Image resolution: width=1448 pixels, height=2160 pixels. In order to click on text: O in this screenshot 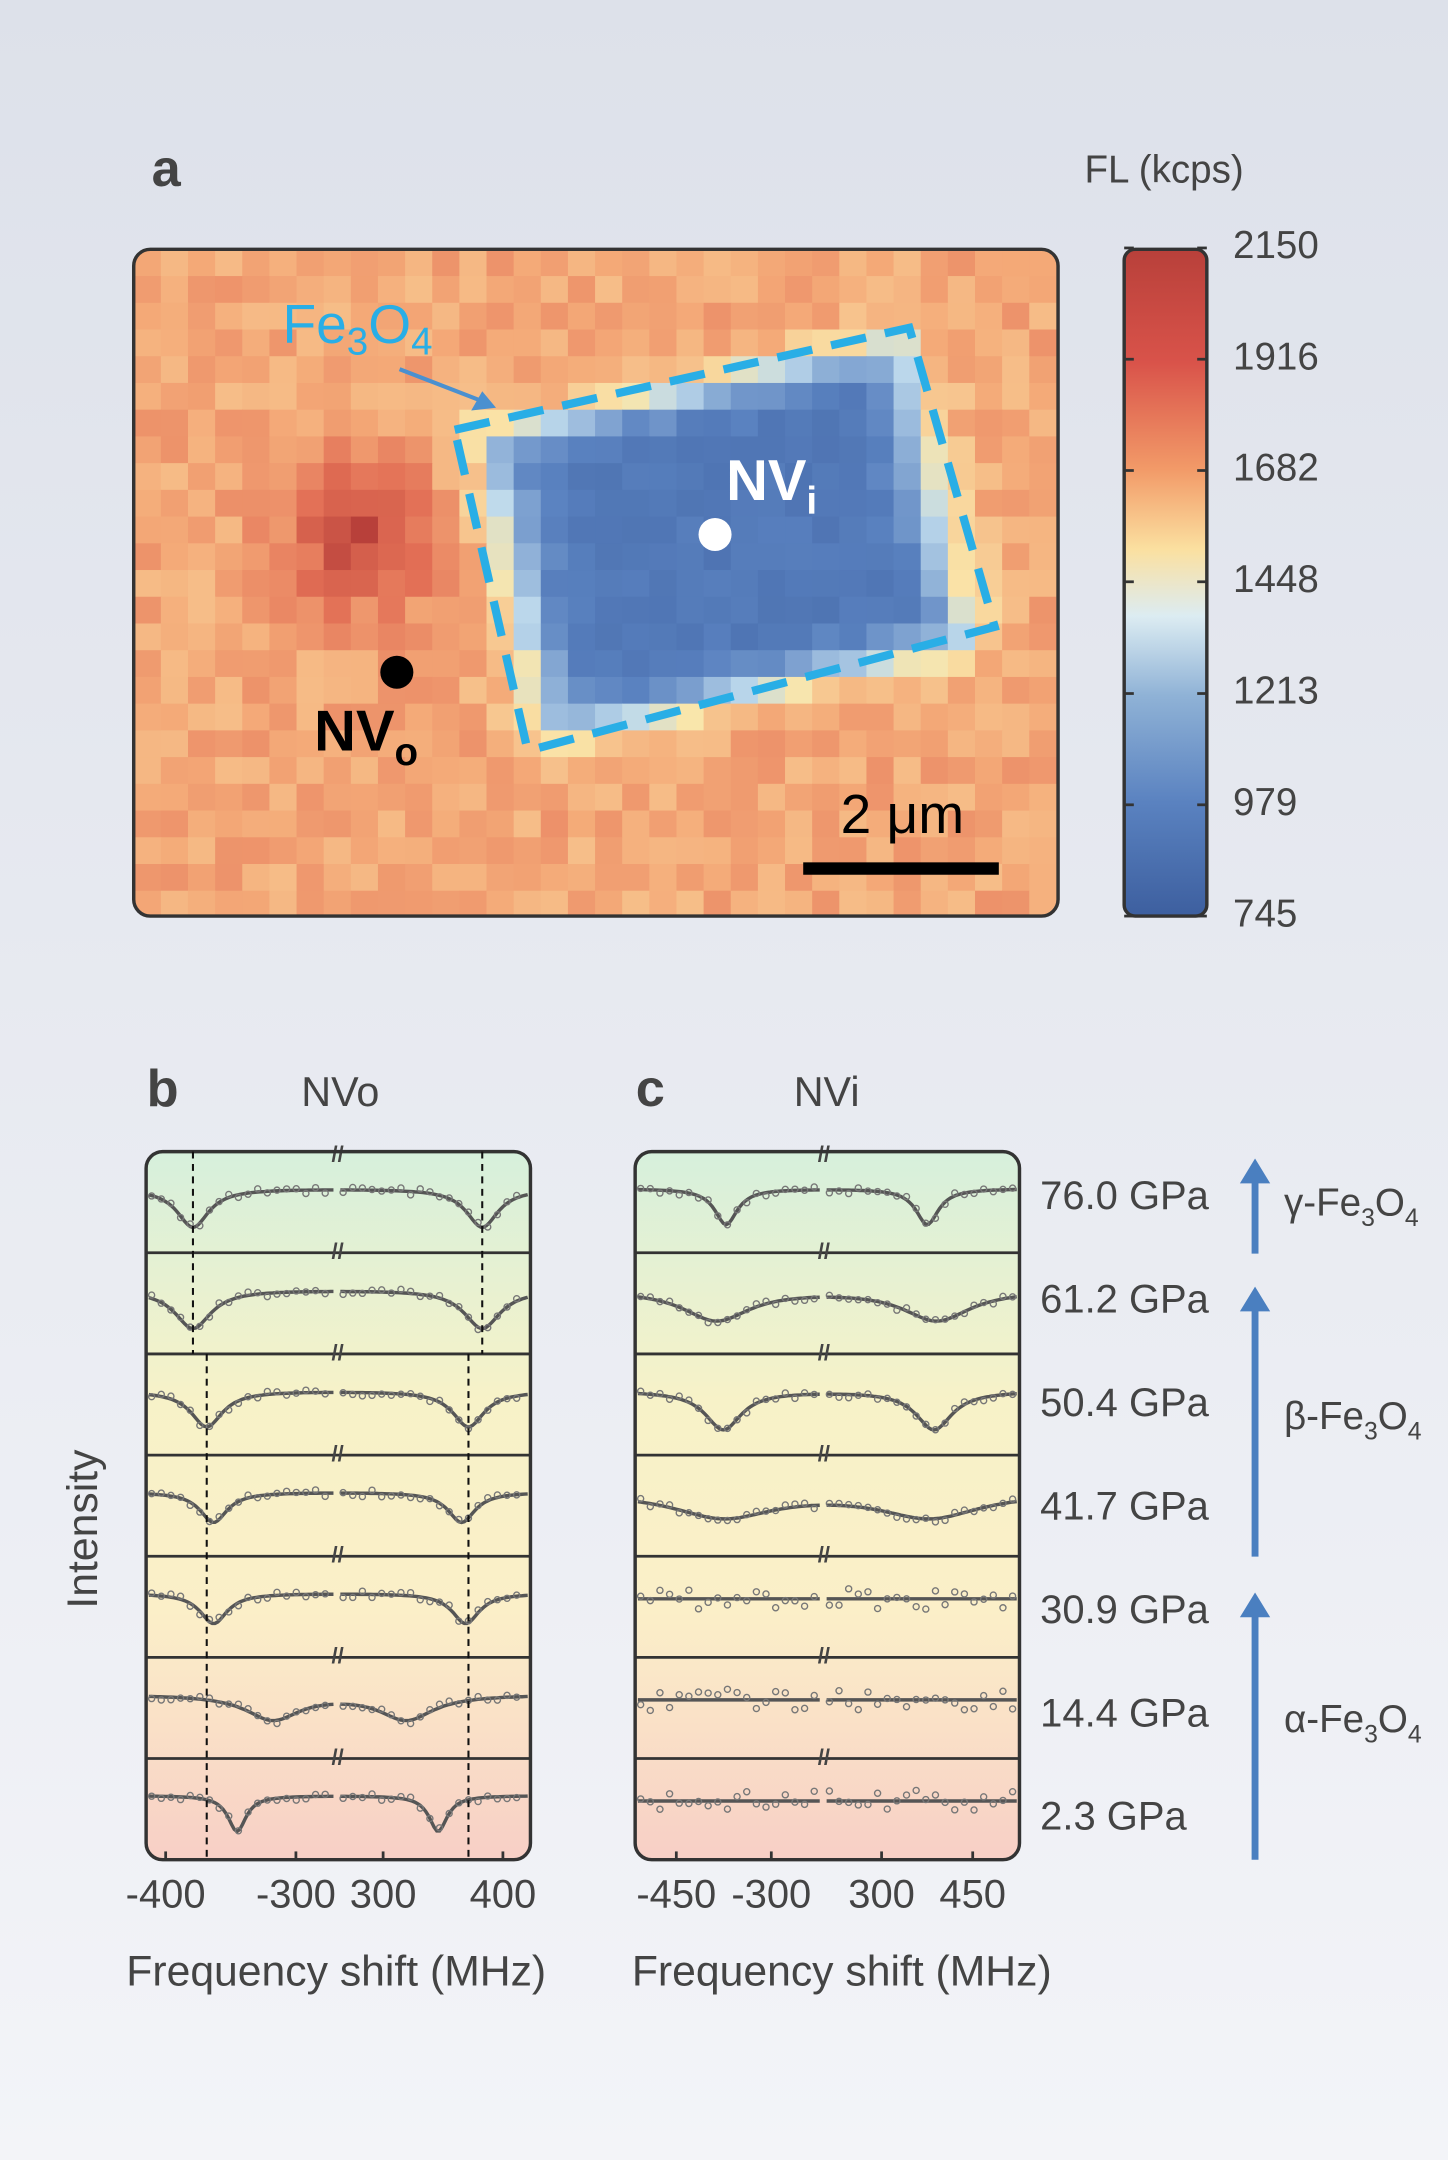, I will do `click(389, 323)`.